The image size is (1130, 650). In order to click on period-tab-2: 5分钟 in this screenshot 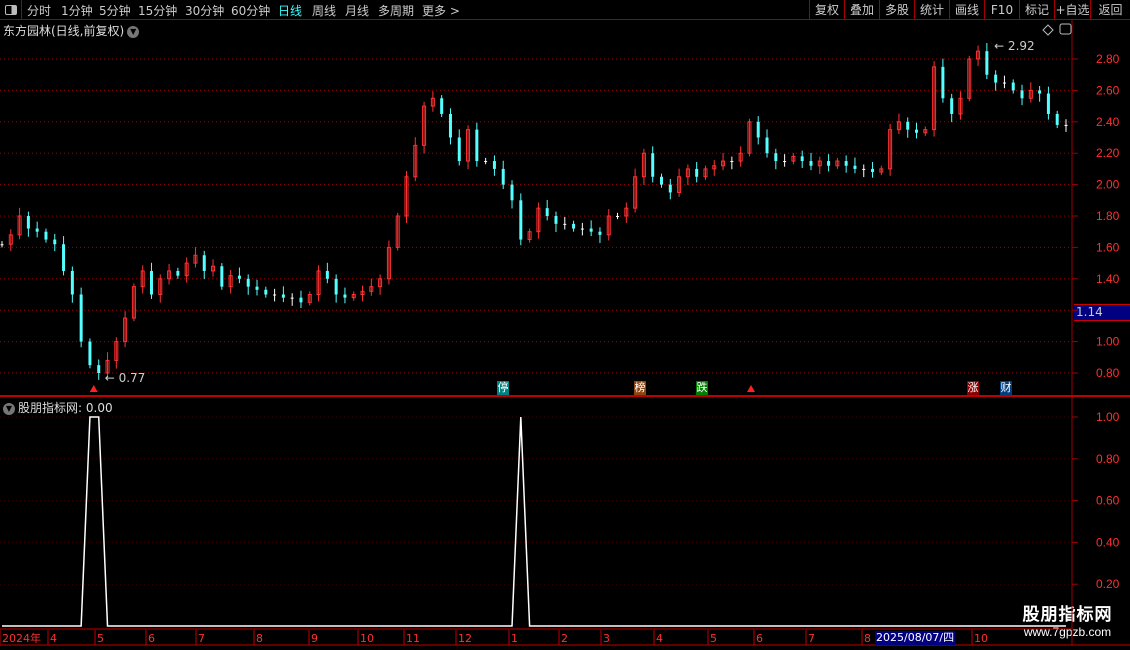, I will do `click(115, 11)`.